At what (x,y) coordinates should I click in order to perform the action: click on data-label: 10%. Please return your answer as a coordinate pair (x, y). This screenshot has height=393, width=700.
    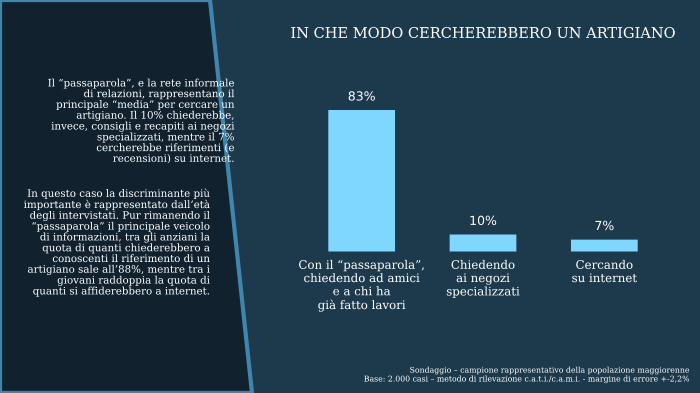
    Looking at the image, I should click on (483, 221).